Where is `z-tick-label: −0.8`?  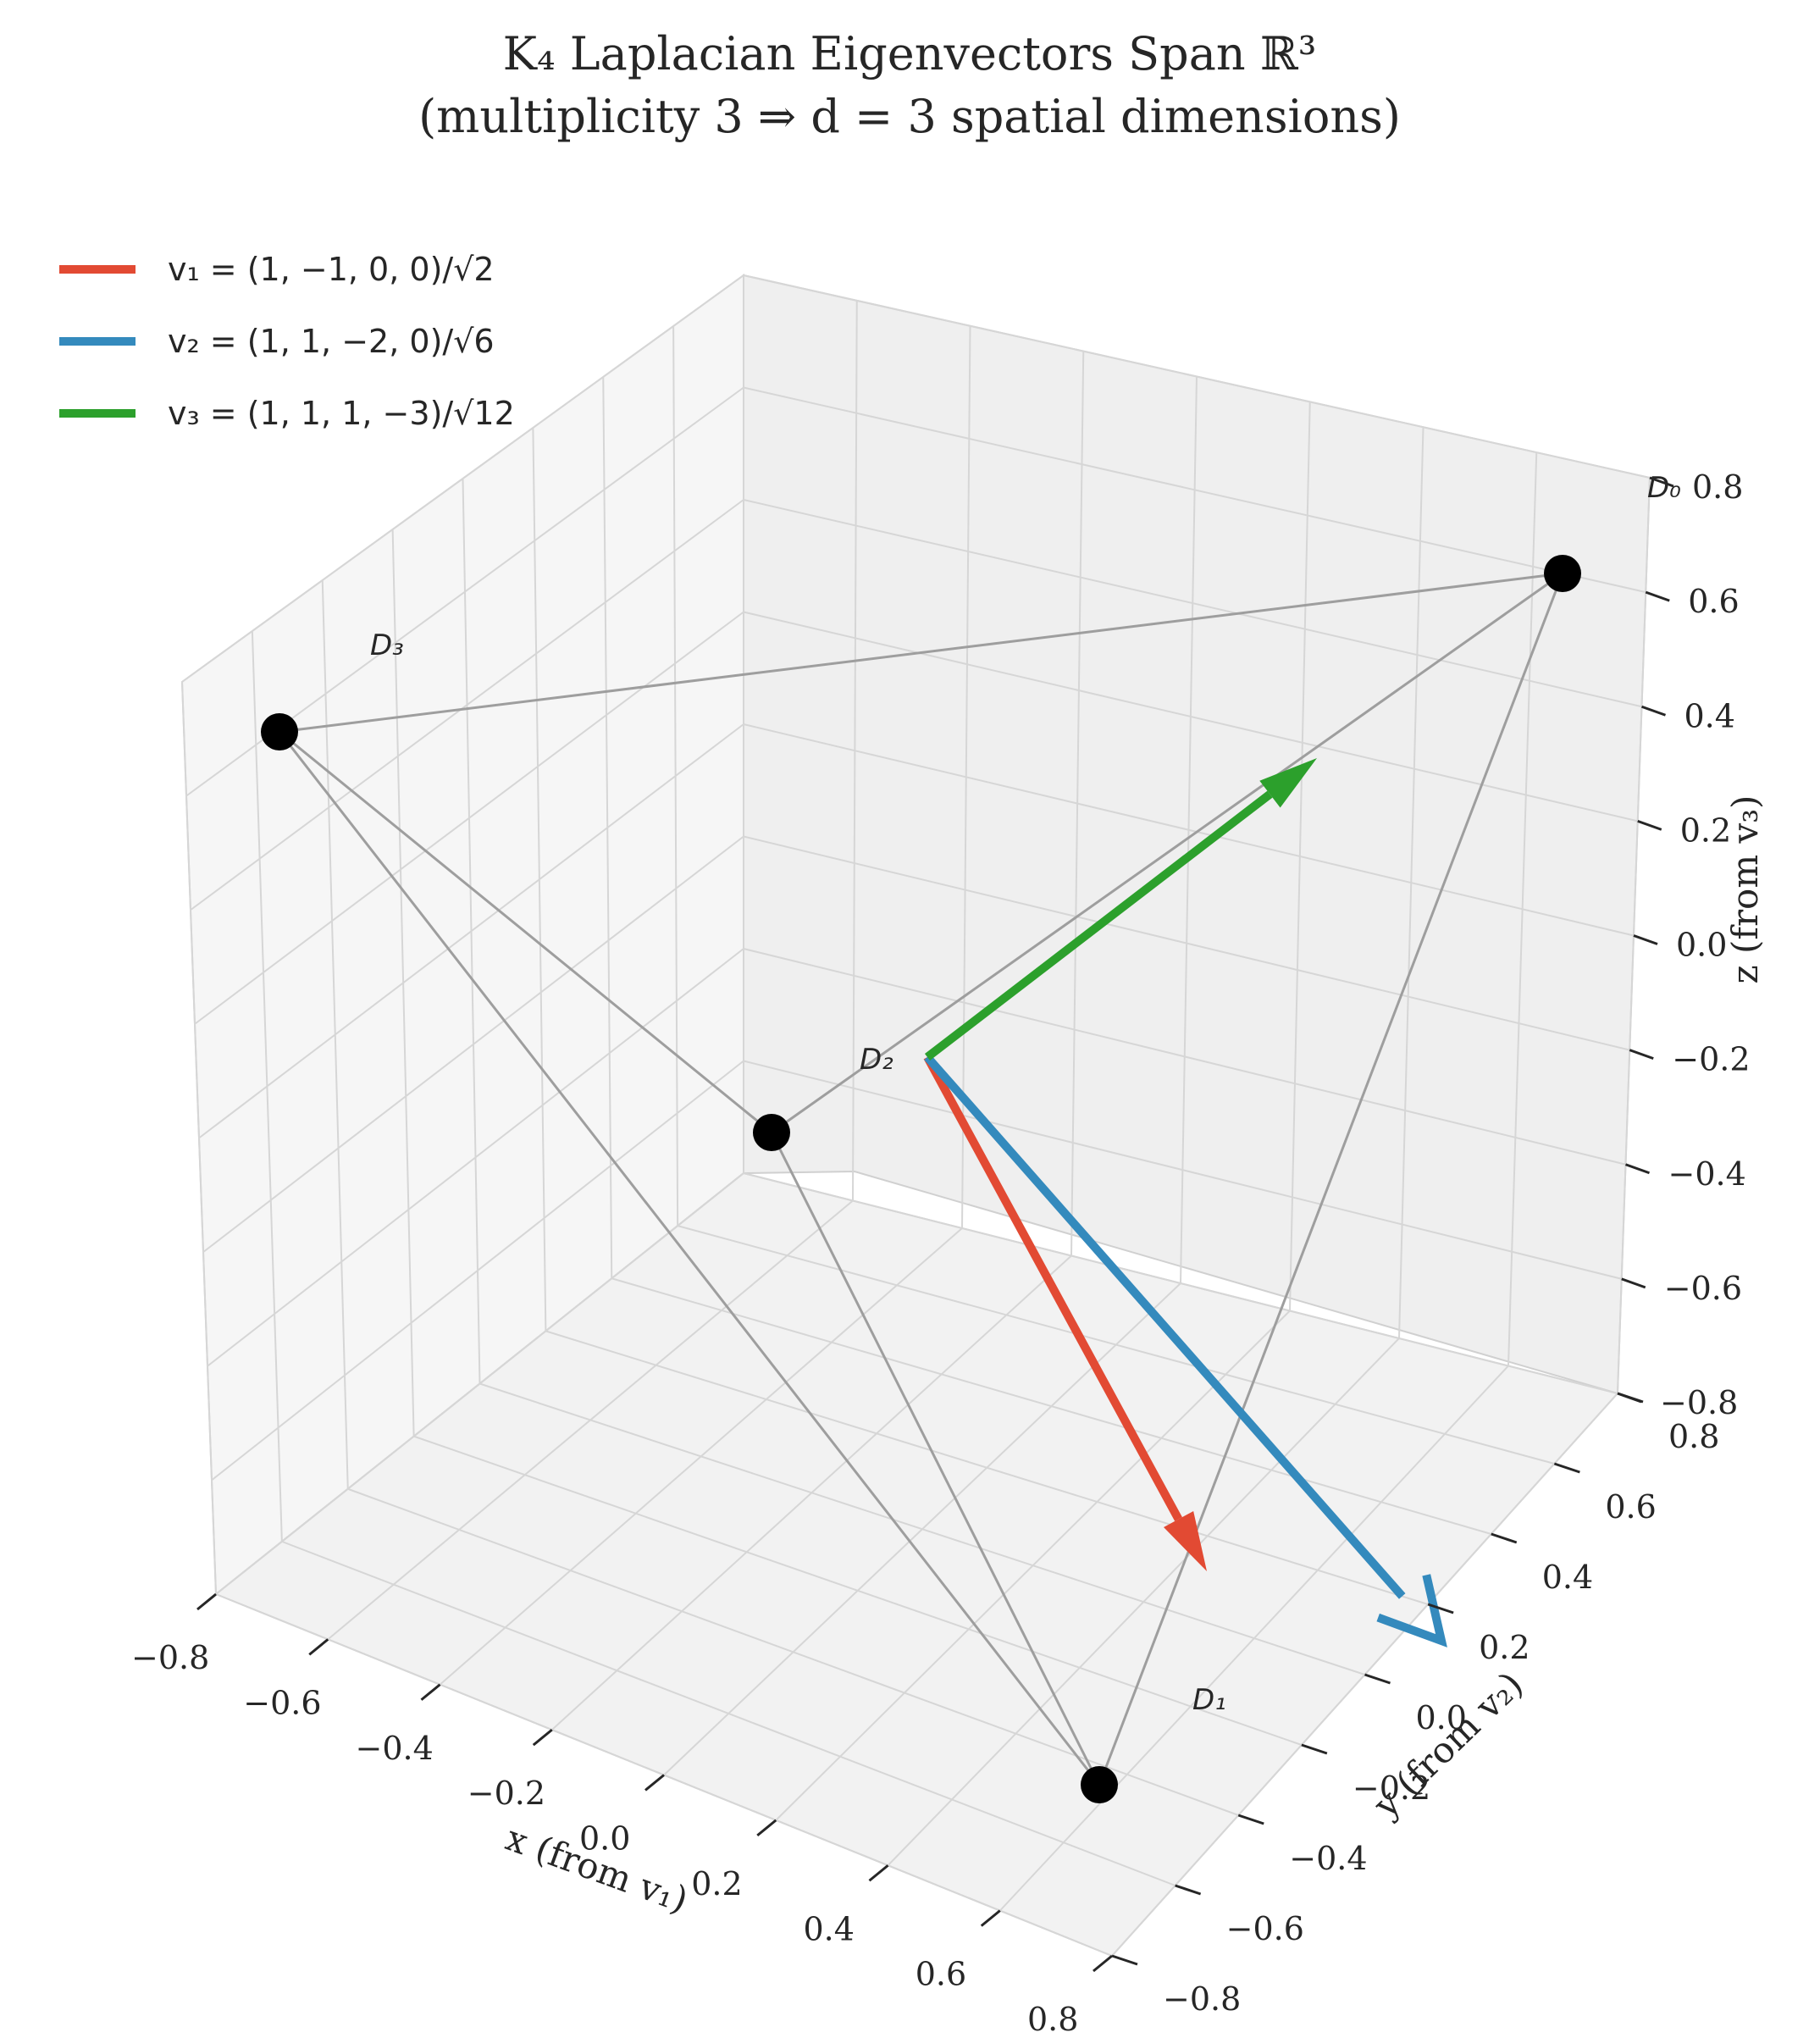 z-tick-label: −0.8 is located at coordinates (1699, 1402).